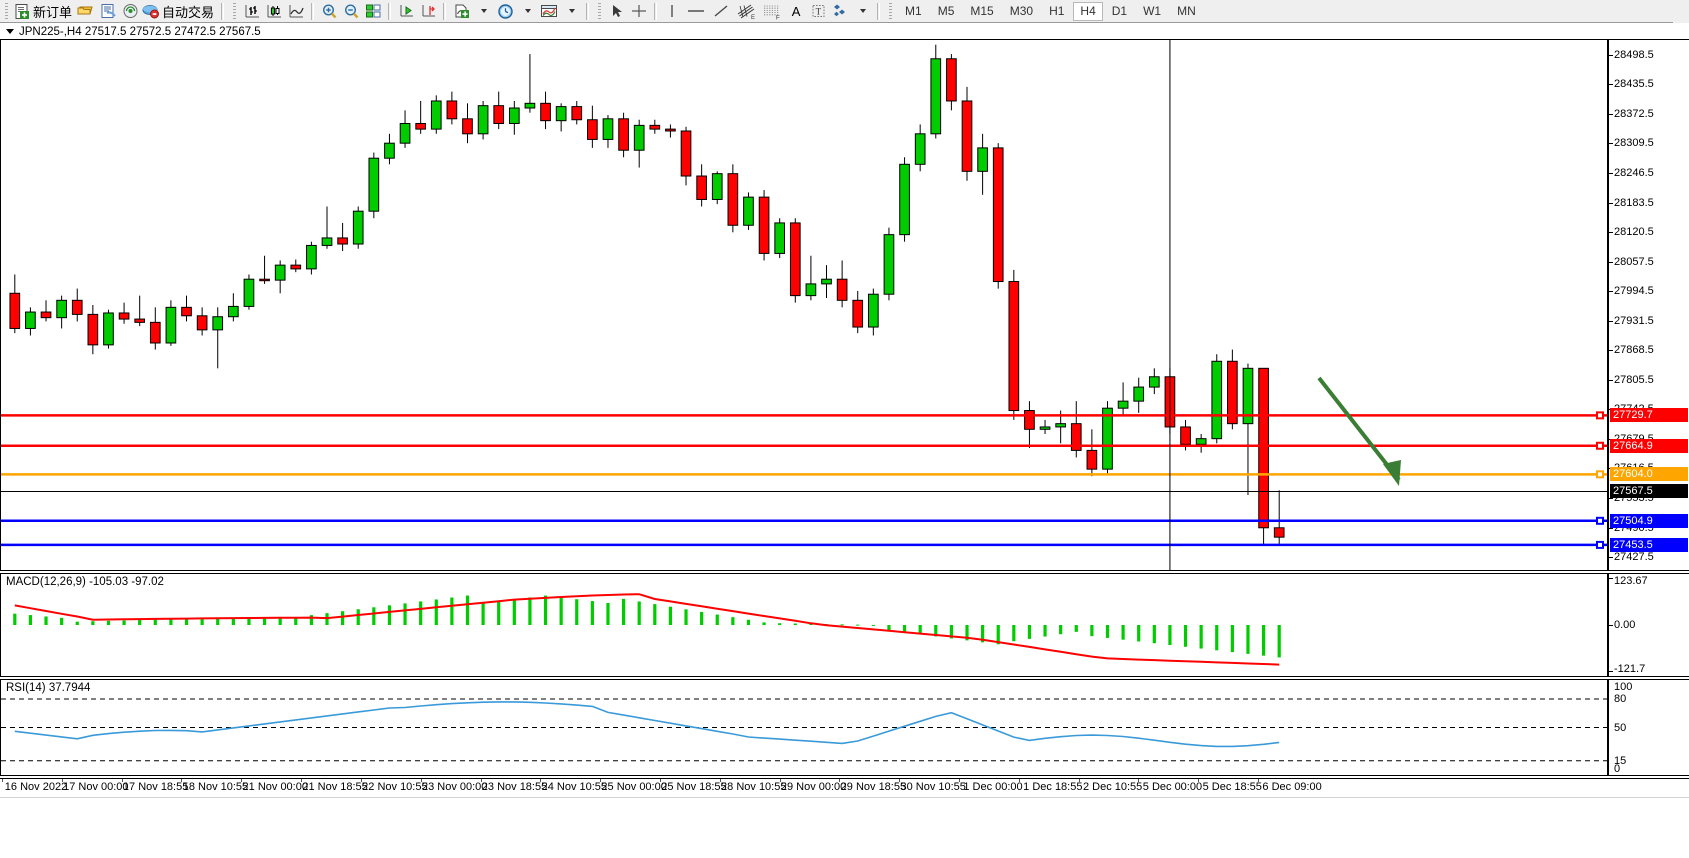 Image resolution: width=1689 pixels, height=858 pixels. I want to click on time-tick-label: 24 Nov 10:55, so click(574, 787).